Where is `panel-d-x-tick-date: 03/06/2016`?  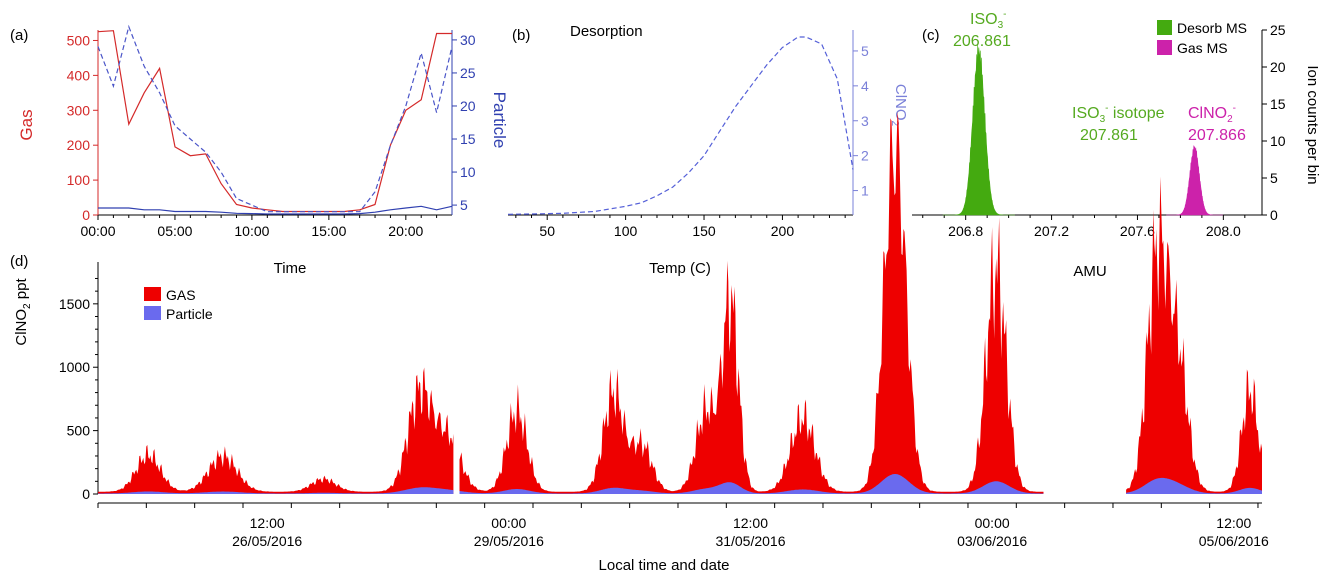 panel-d-x-tick-date: 03/06/2016 is located at coordinates (992, 541).